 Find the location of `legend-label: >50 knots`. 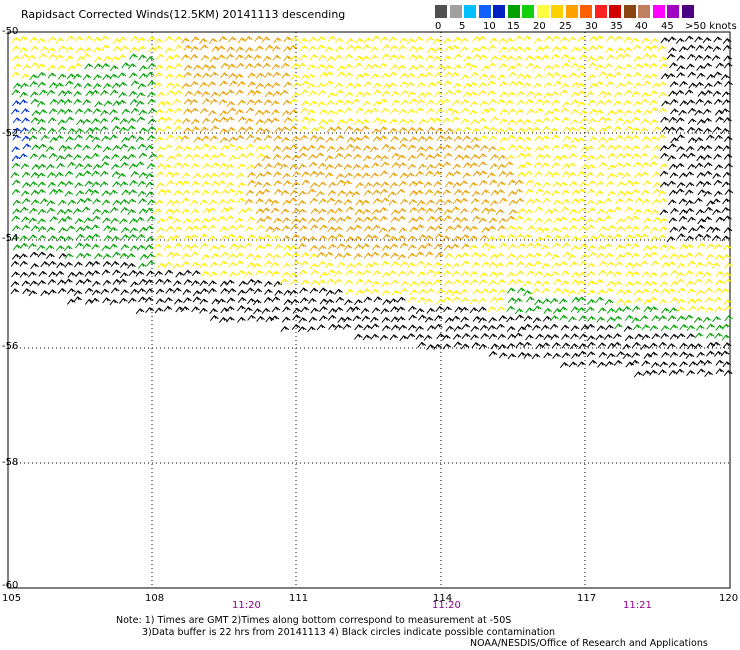

legend-label: >50 knots is located at coordinates (711, 26).